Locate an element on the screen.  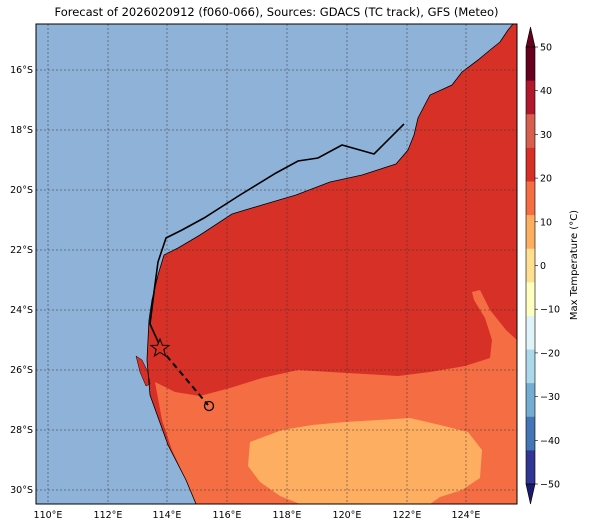
colorbar-label: Max Temperature (°C) is located at coordinates (574, 265).